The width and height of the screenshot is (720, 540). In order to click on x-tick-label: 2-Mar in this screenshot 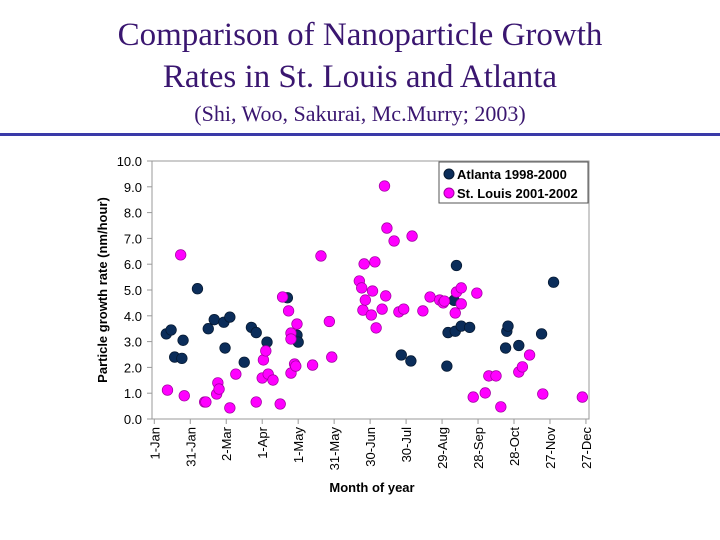, I will do `click(226, 443)`.